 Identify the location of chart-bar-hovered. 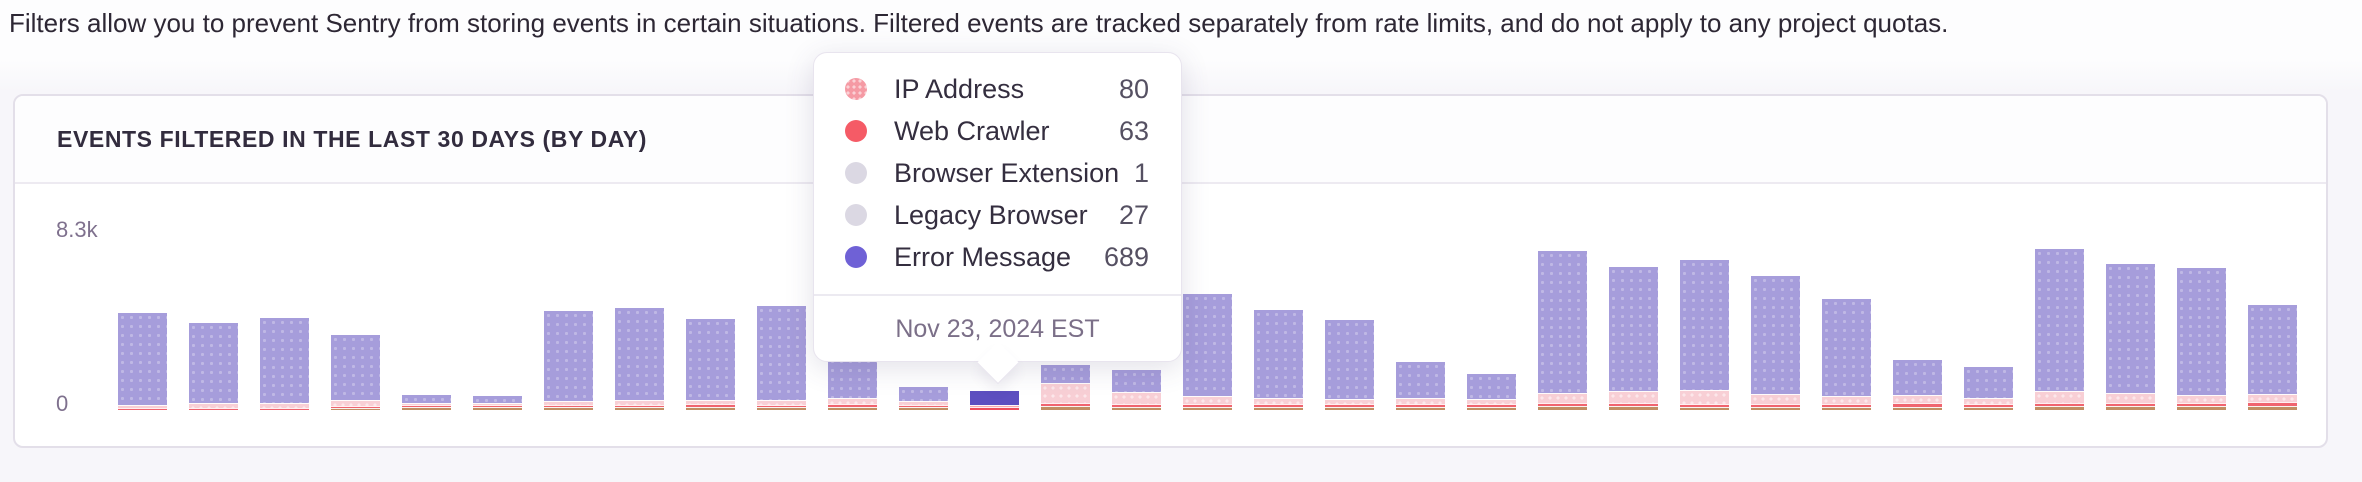
(994, 400).